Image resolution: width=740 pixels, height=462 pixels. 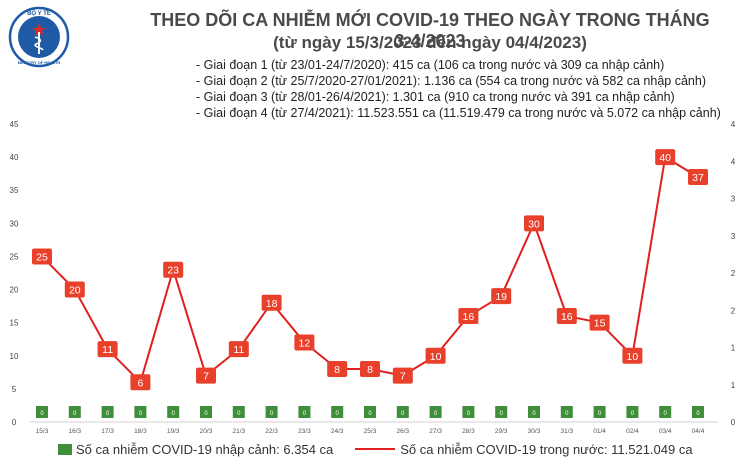 What do you see at coordinates (14, 290) in the screenshot?
I see `y-left-tick-label: 20` at bounding box center [14, 290].